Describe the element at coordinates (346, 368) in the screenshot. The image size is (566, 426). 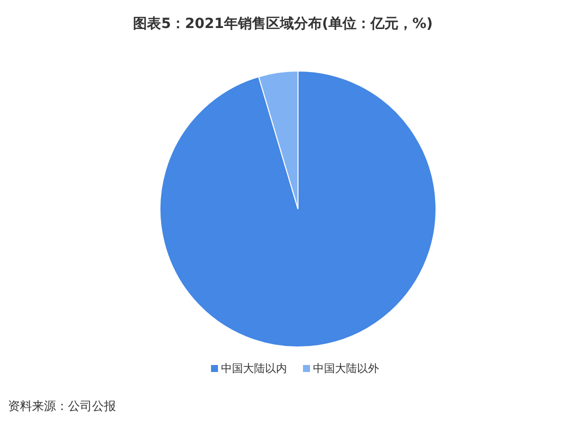
I see `legend-label: 中国大陆以外` at that location.